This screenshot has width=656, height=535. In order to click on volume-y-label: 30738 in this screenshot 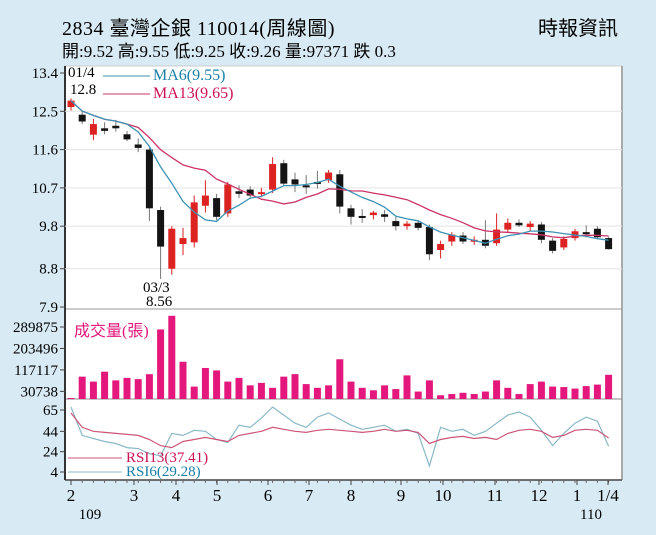, I will do `click(40, 392)`.